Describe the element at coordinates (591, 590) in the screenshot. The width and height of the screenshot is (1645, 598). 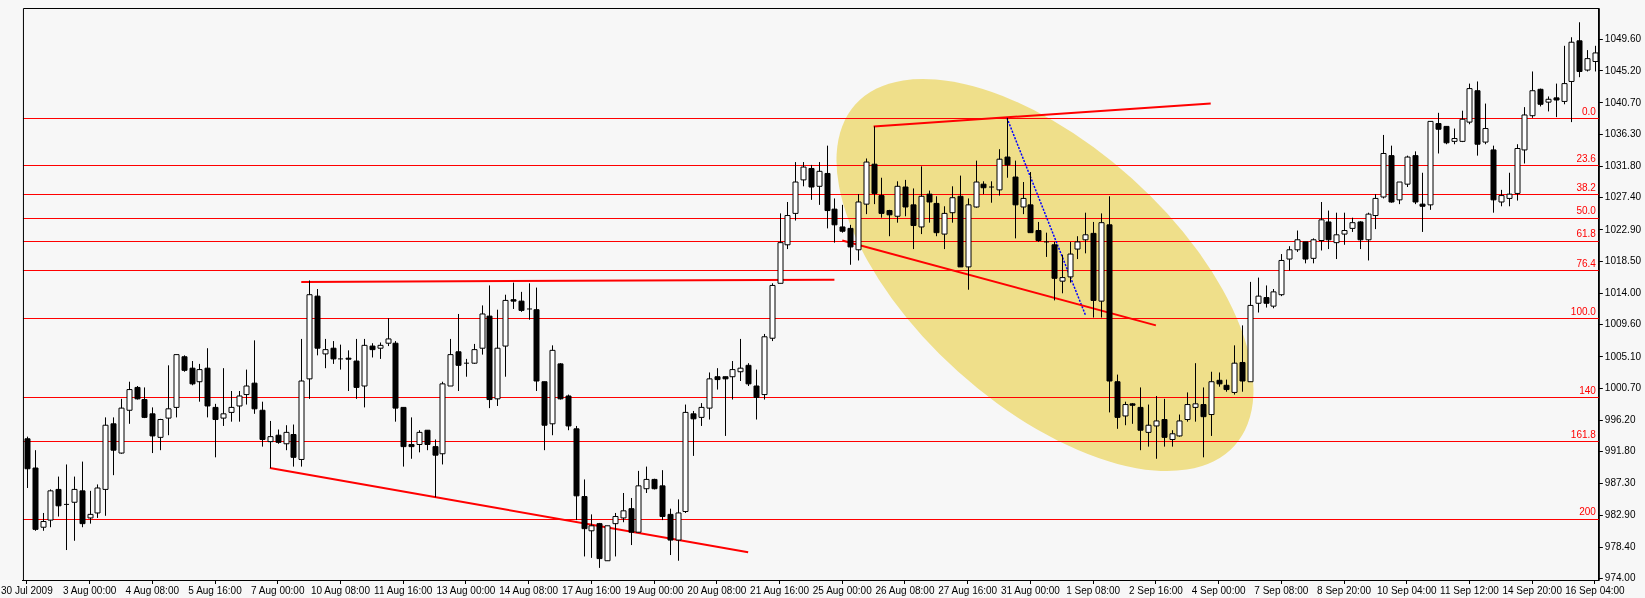
I see `x-tick-label: 17 Aug 16:00` at that location.